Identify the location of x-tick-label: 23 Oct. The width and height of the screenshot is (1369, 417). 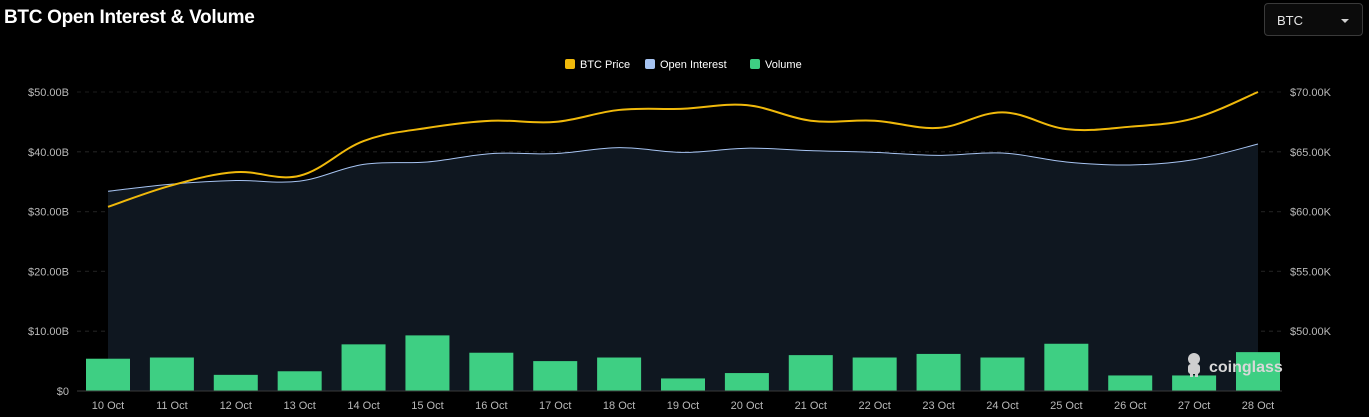
(938, 406).